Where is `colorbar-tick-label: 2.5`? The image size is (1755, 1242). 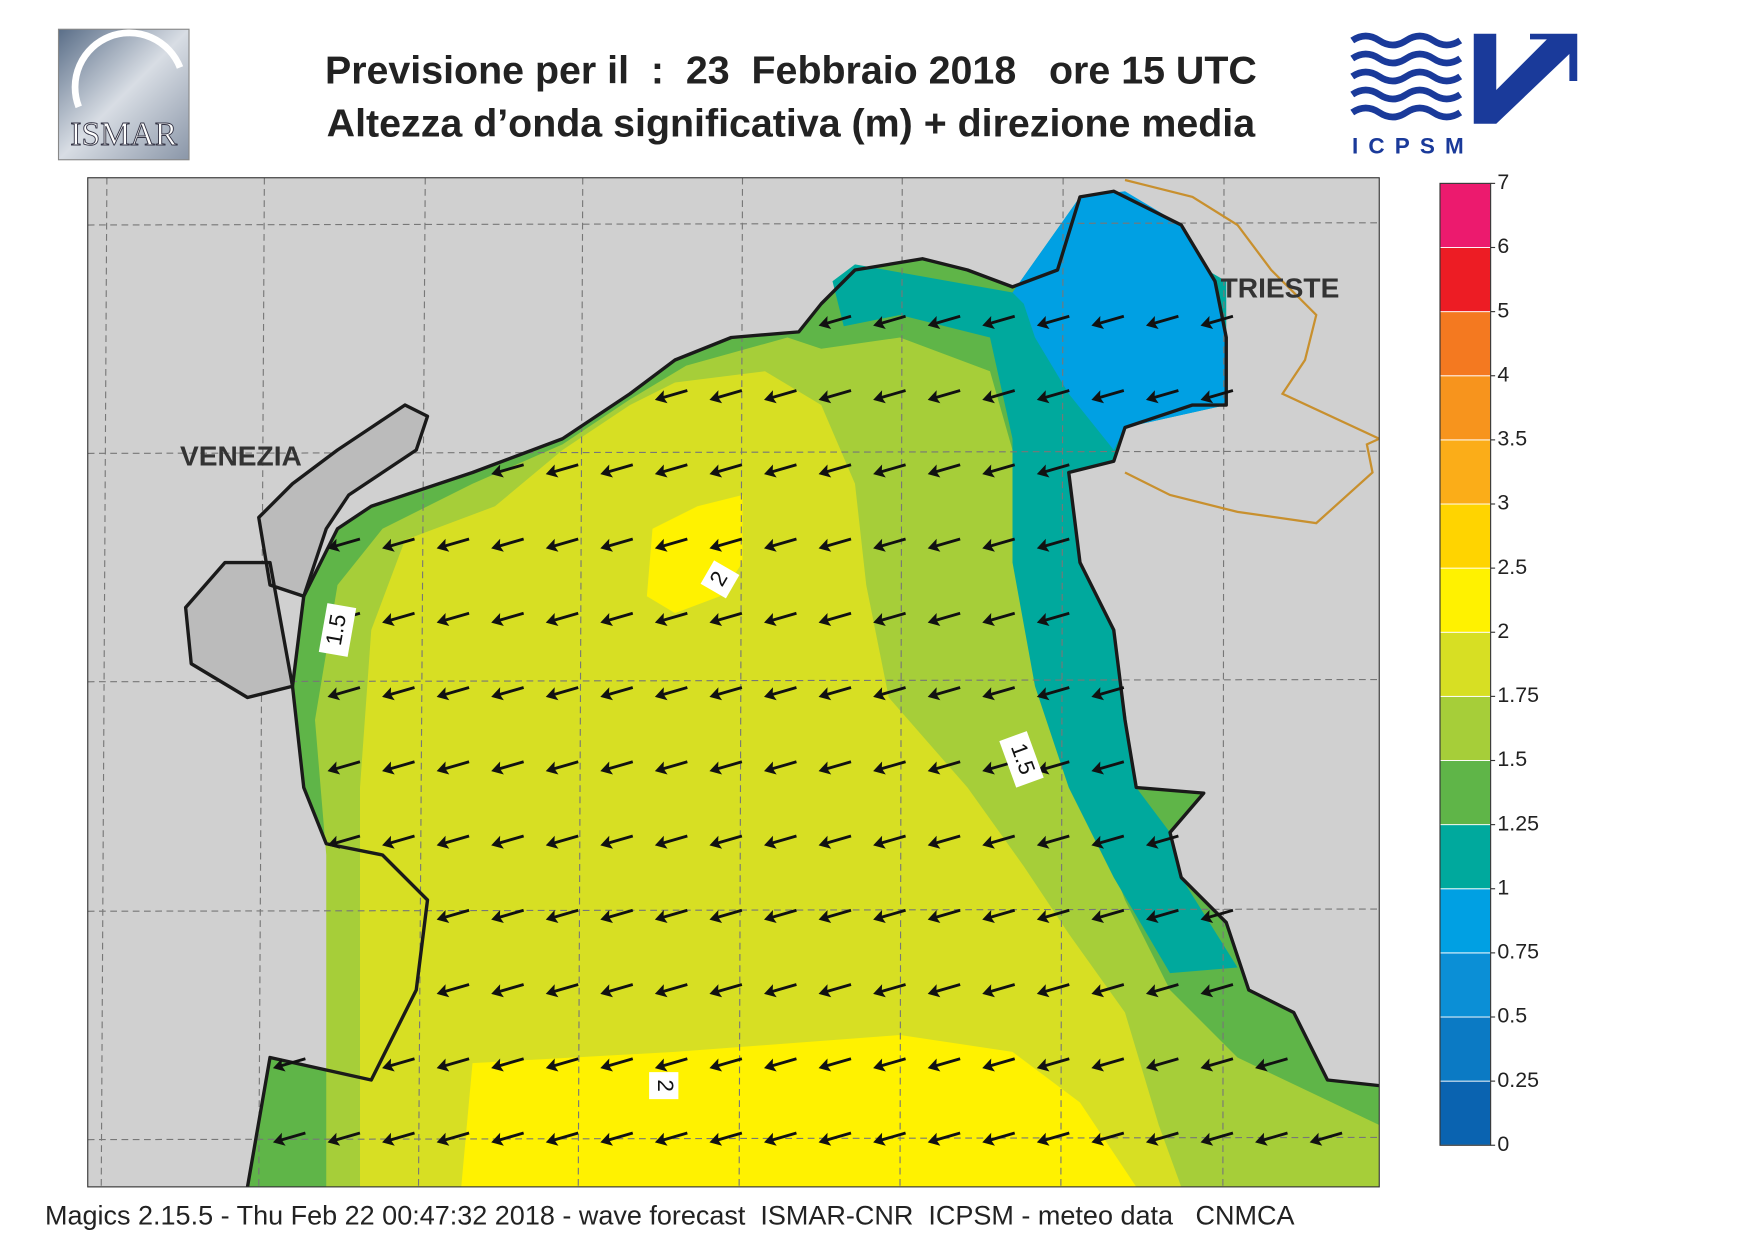 colorbar-tick-label: 2.5 is located at coordinates (1512, 567).